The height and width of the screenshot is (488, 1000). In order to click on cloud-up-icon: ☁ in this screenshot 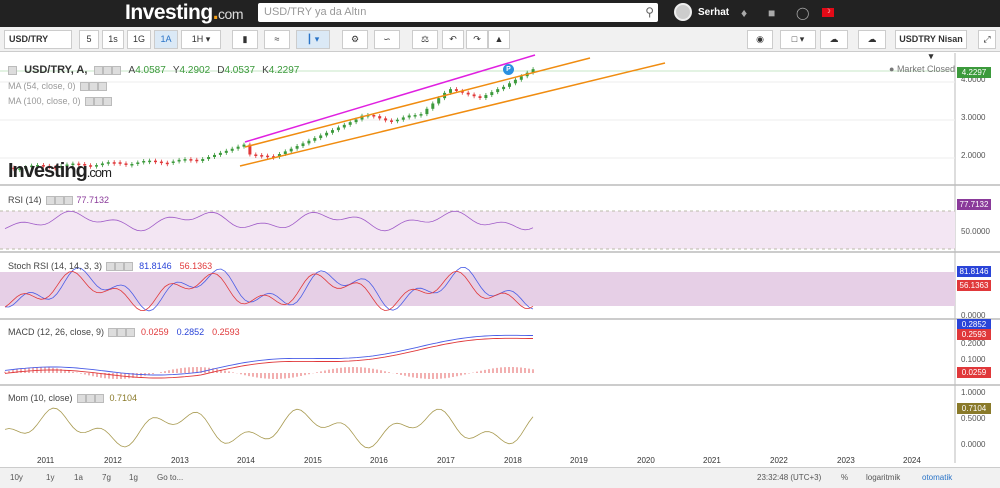, I will do `click(872, 39)`.